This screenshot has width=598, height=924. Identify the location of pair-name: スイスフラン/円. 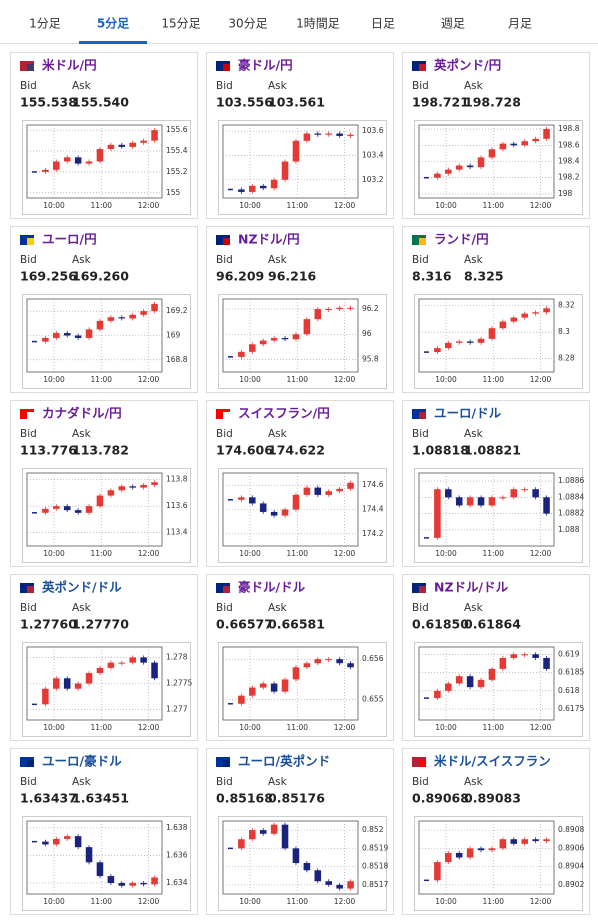
(284, 413).